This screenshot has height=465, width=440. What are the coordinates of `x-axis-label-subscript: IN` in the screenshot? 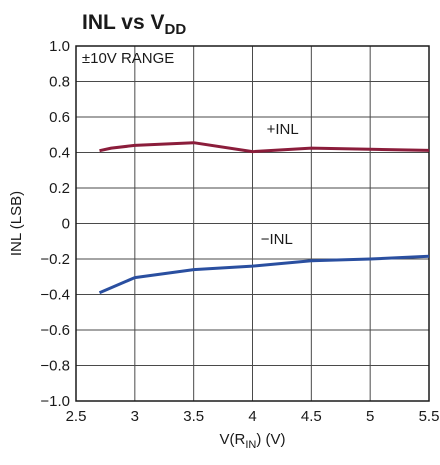 It's located at (250, 445).